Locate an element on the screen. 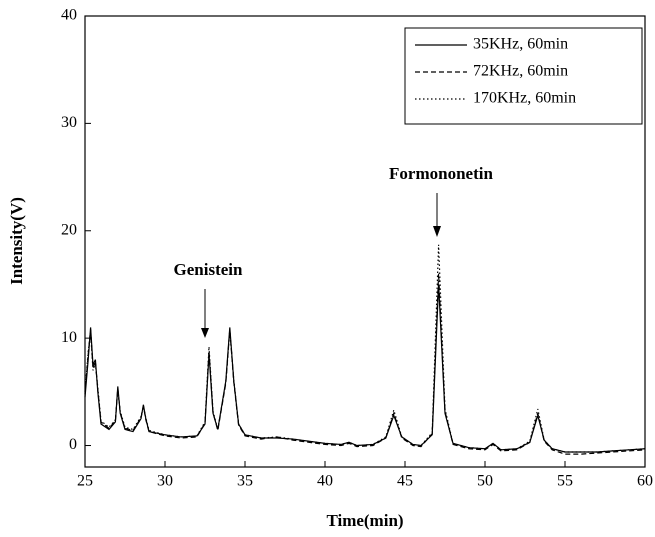  y-axis-label: Intensity(V) is located at coordinates (16, 241).